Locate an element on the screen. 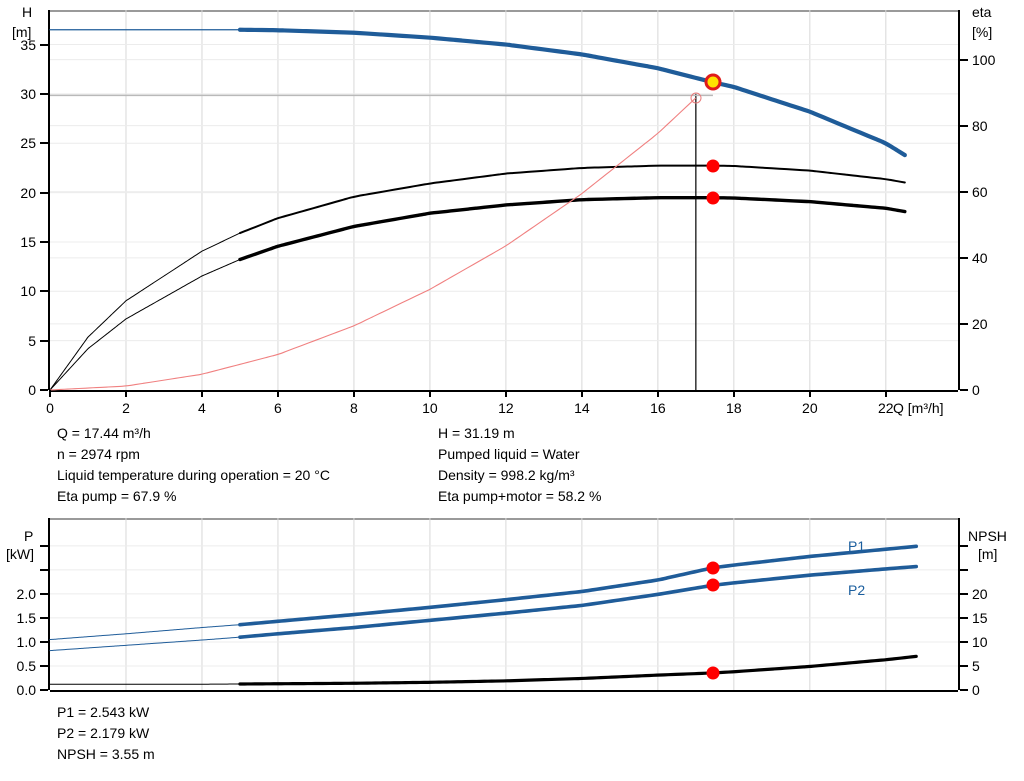 The height and width of the screenshot is (781, 1024). eta-tick-label: 100 is located at coordinates (984, 59).